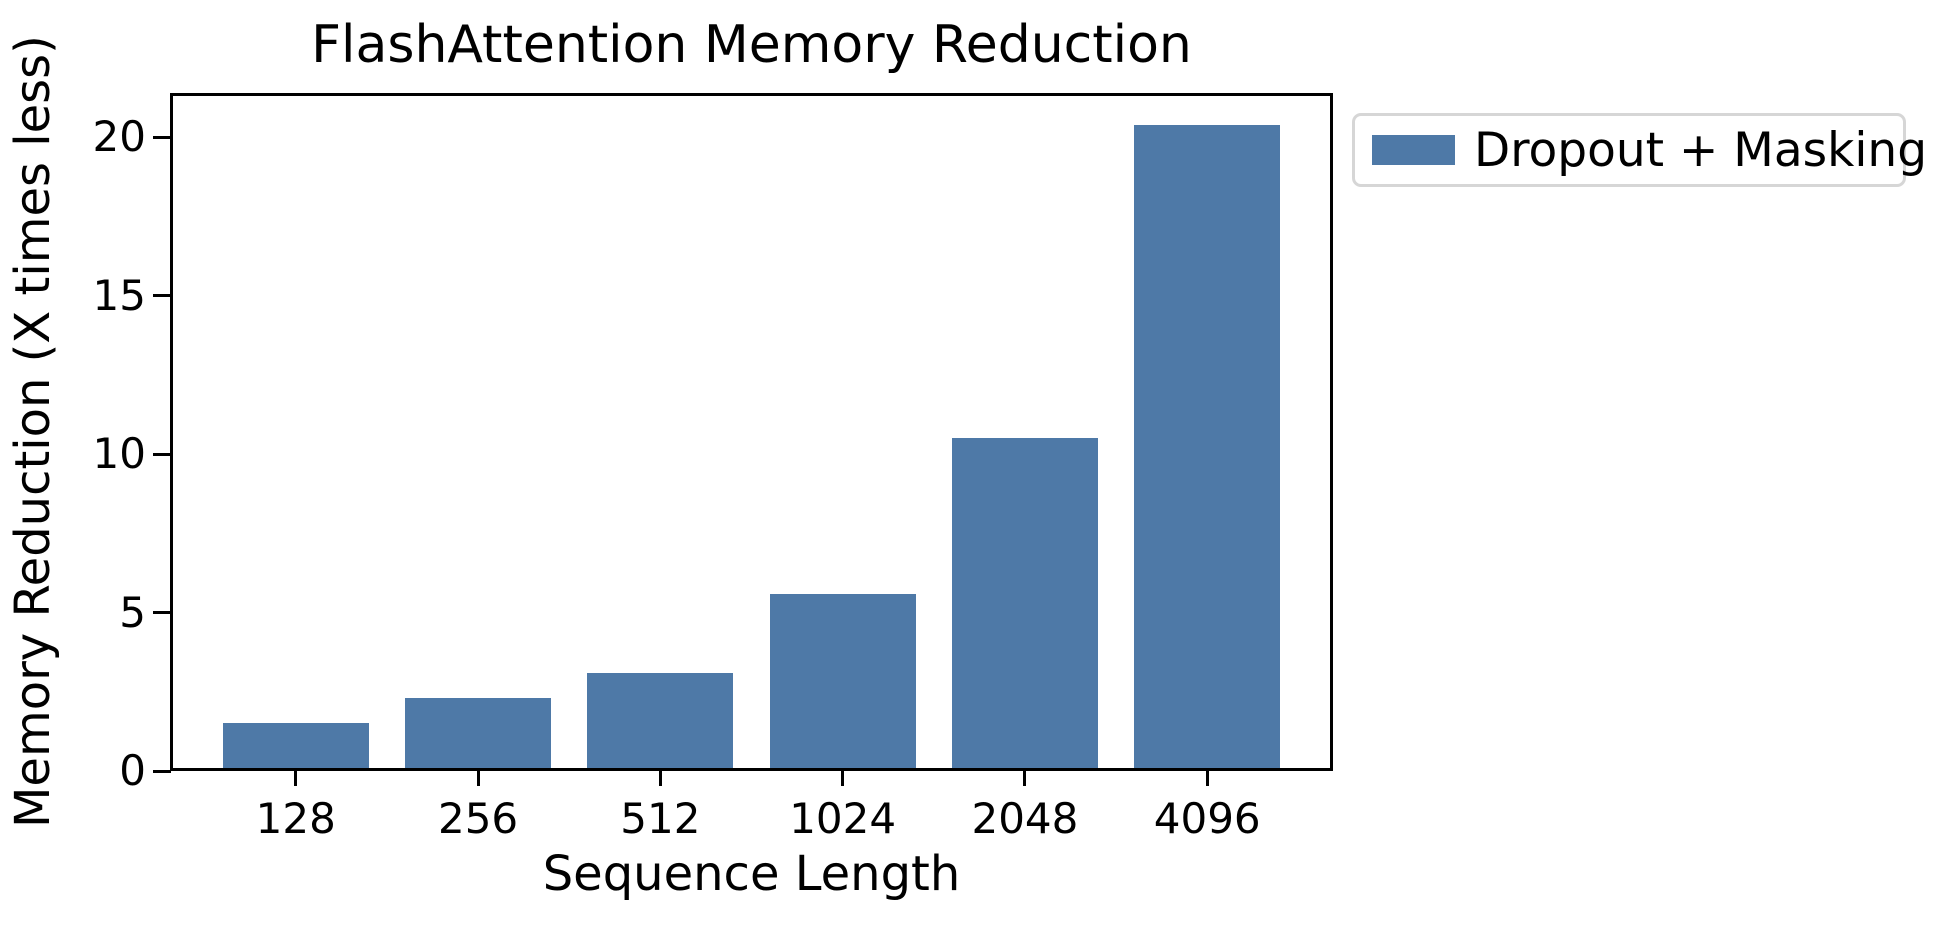 This screenshot has width=1935, height=932. Describe the element at coordinates (660, 818) in the screenshot. I see `x-tick-label: 512` at that location.